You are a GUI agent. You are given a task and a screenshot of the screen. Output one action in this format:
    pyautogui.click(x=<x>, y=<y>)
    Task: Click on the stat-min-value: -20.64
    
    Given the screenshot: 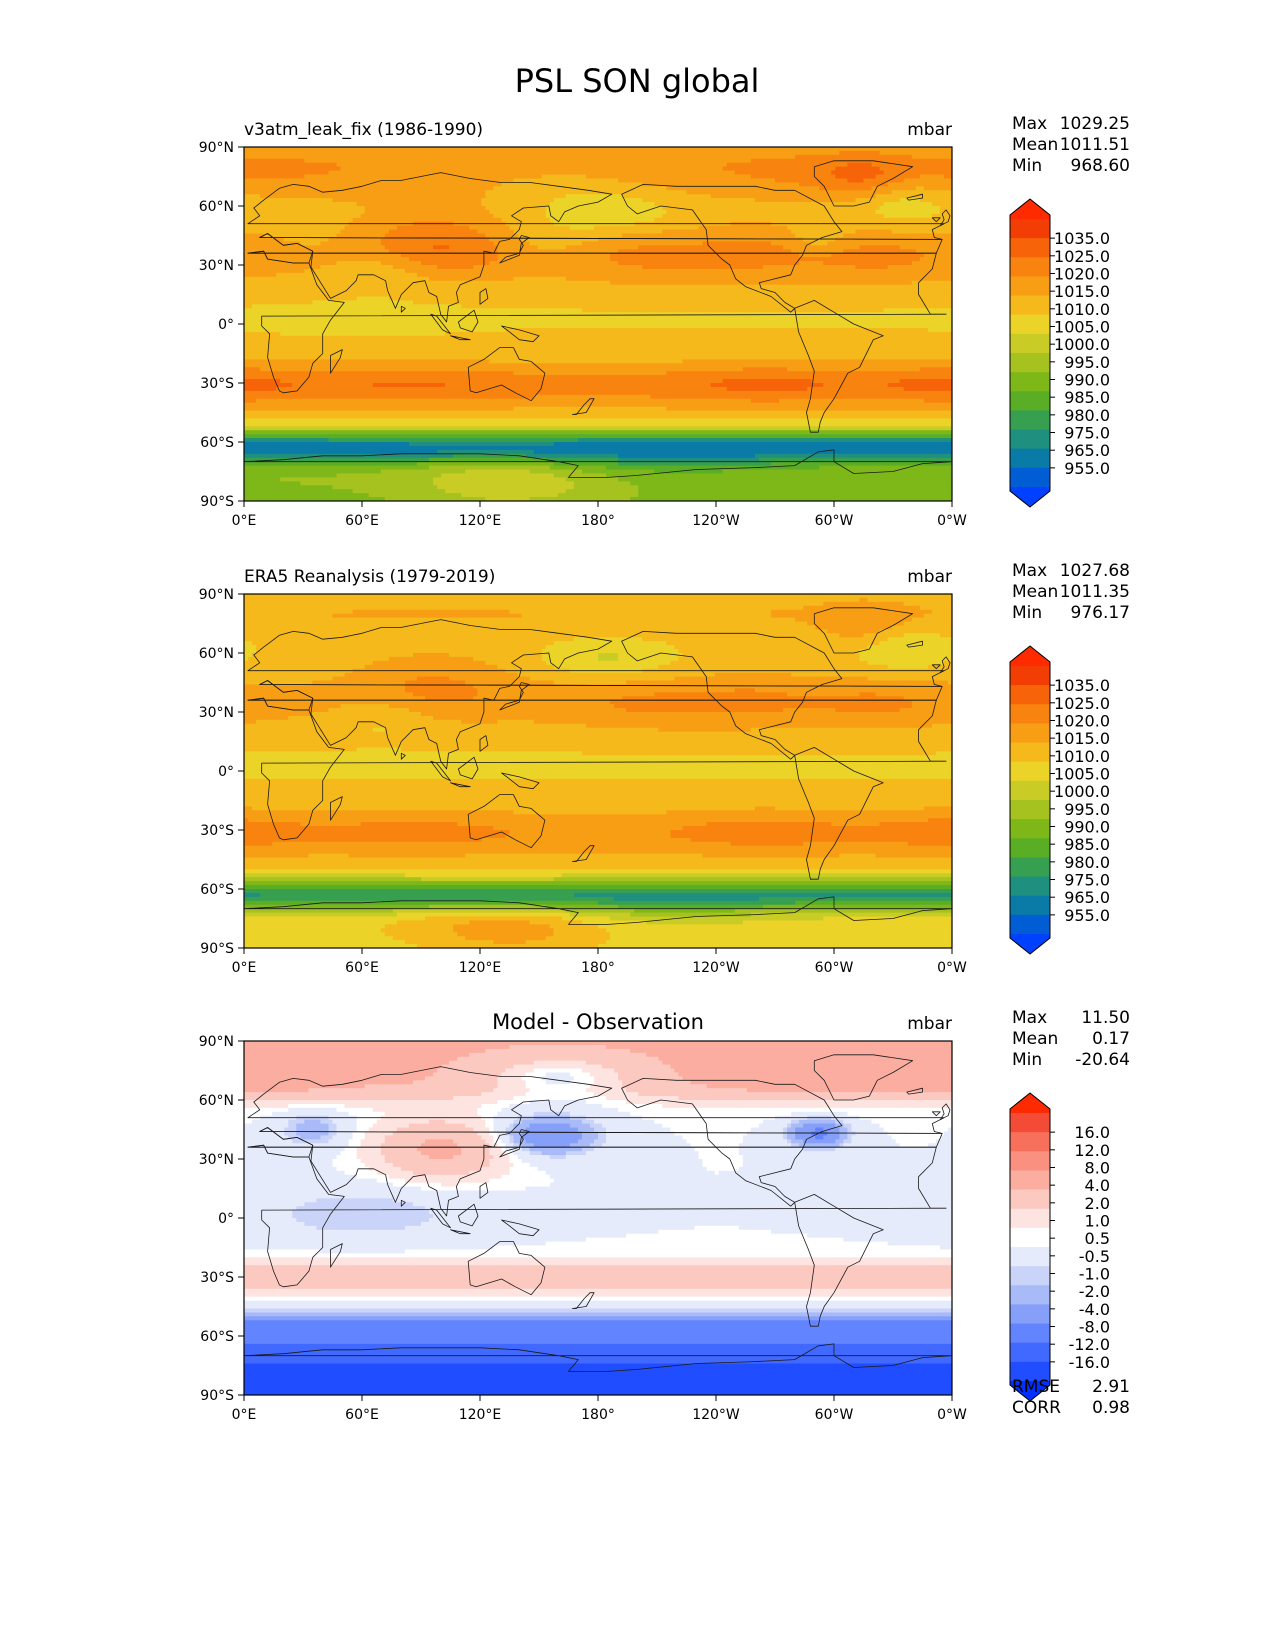 What is the action you would take?
    pyautogui.click(x=1102, y=1060)
    